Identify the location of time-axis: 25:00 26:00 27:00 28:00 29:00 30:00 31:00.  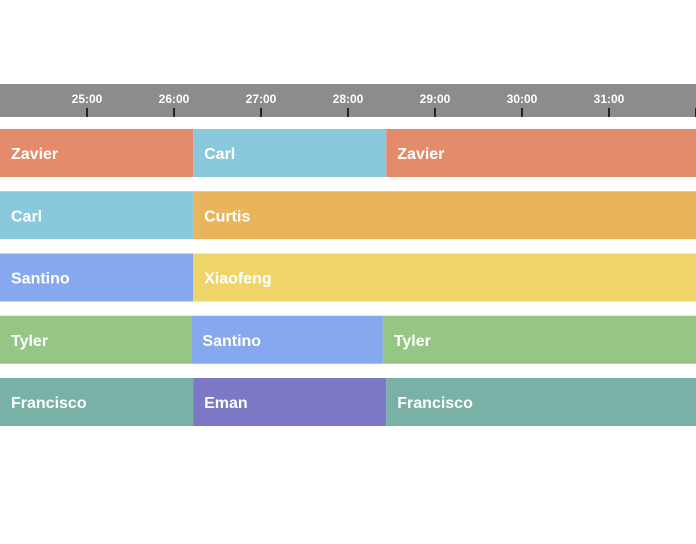
(348, 100).